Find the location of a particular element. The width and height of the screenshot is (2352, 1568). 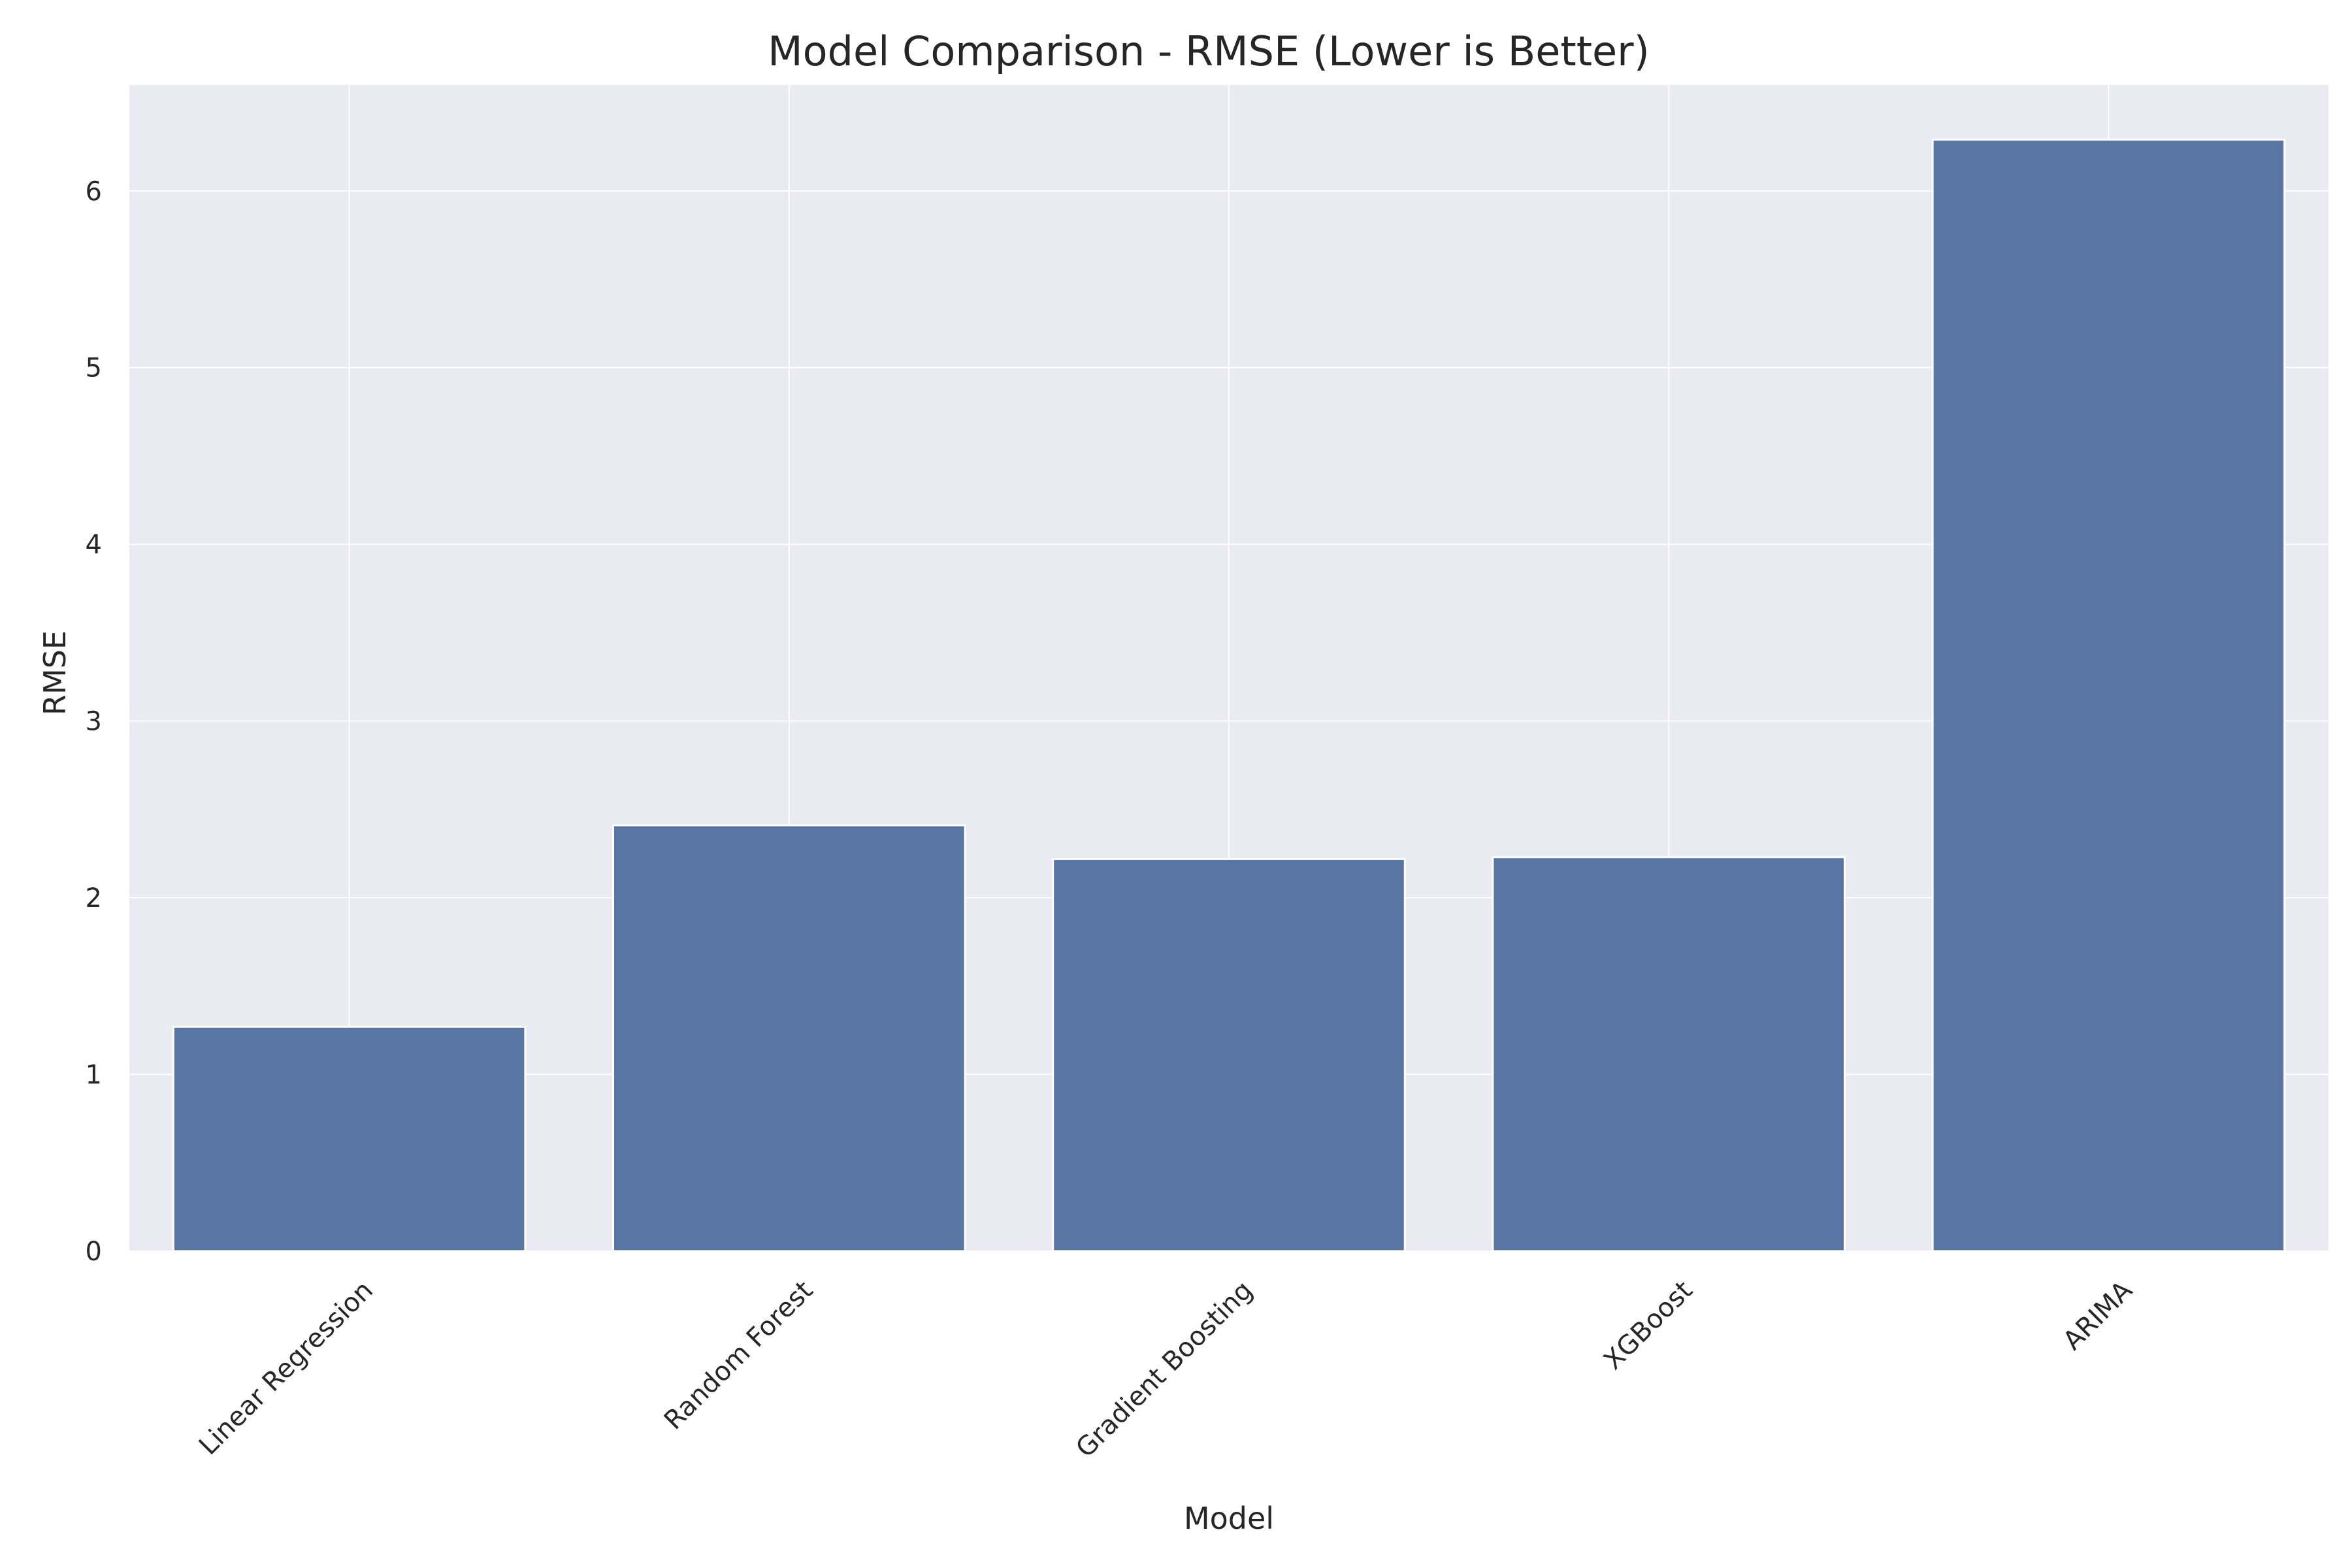

y-axis-label: RMSE is located at coordinates (55, 672).